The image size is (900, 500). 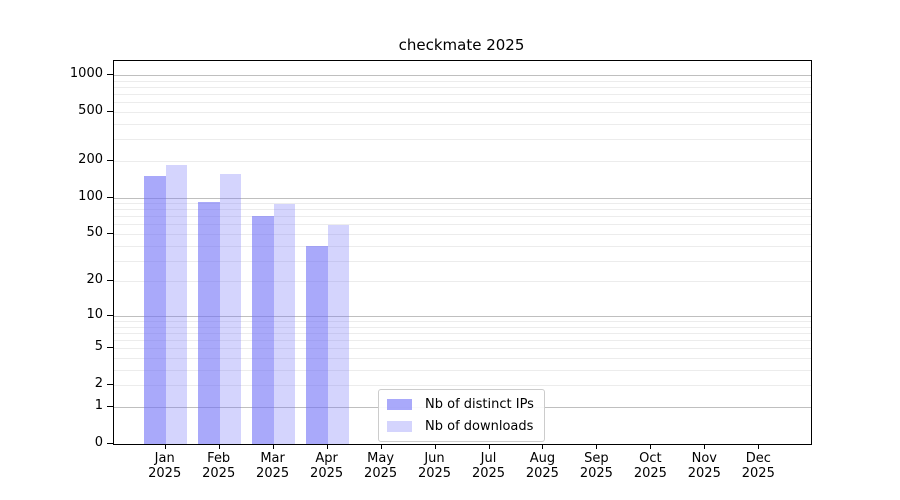 I want to click on x-tick-label: Sep 2025, so click(x=596, y=466).